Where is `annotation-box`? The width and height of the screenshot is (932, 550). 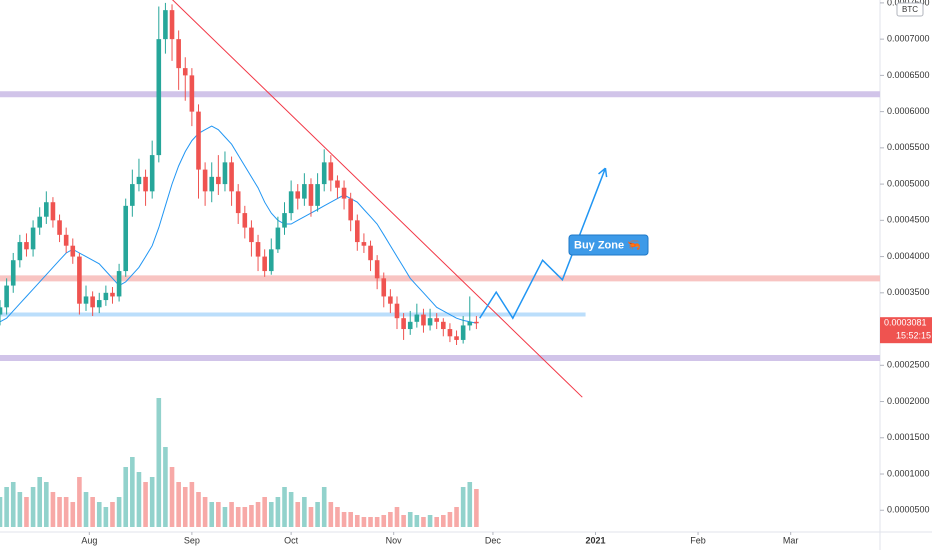
annotation-box is located at coordinates (608, 245).